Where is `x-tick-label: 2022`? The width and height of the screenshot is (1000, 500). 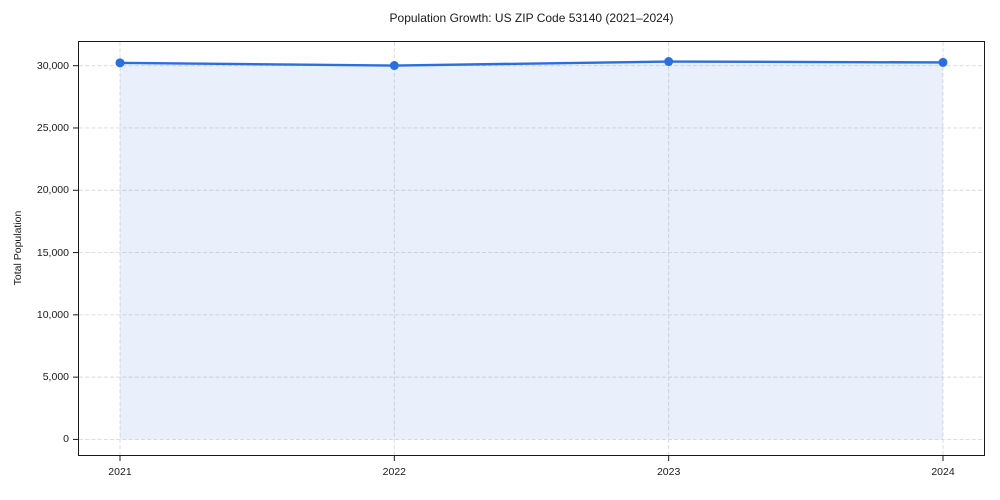
x-tick-label: 2022 is located at coordinates (394, 472).